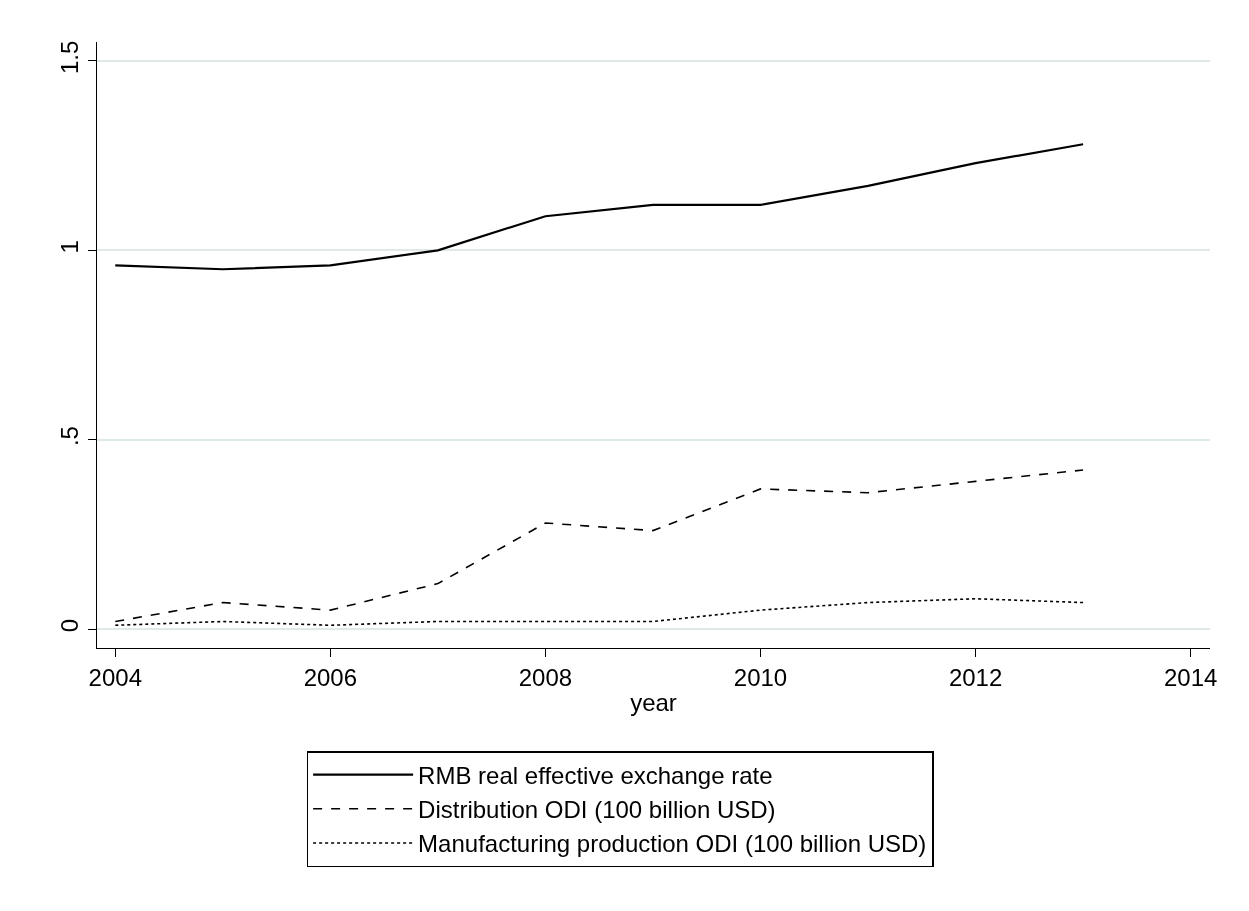  Describe the element at coordinates (597, 810) in the screenshot. I see `legend-label: Distribution ODI (100 billion USD)` at that location.